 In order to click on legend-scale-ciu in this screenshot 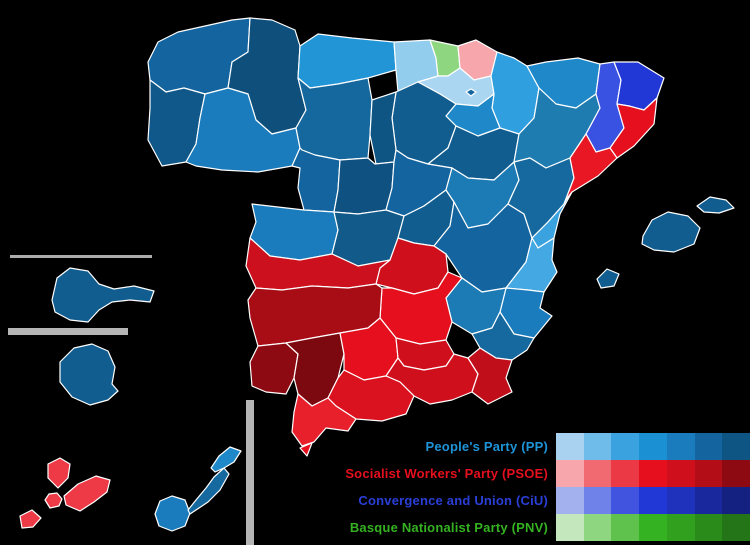, I will do `click(653, 500)`.